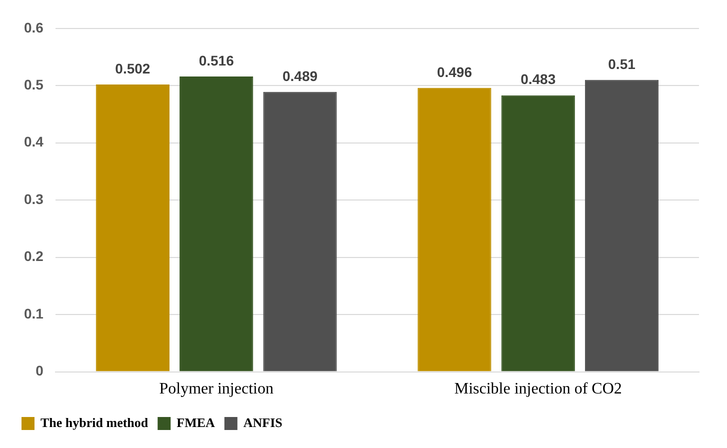 The width and height of the screenshot is (727, 448). Describe the element at coordinates (538, 79) in the screenshot. I see `data-label: 0.483` at that location.